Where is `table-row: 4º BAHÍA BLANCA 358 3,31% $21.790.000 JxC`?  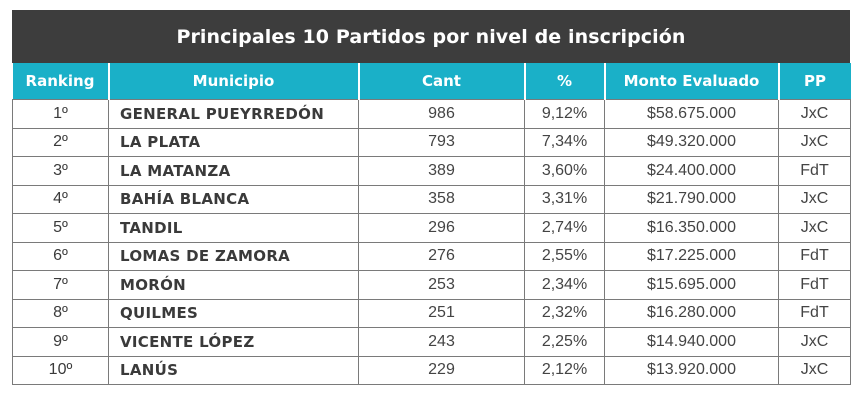
table-row: 4º BAHÍA BLANCA 358 3,31% $21.790.000 JxC is located at coordinates (431, 199).